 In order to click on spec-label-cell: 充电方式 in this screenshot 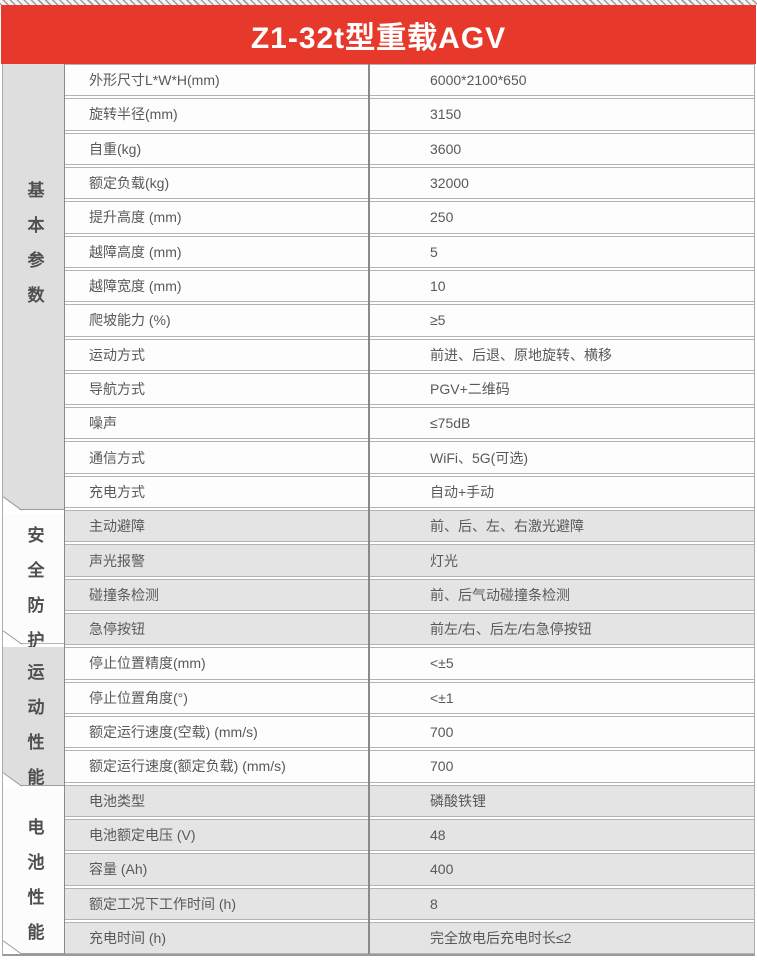, I will do `click(117, 491)`.